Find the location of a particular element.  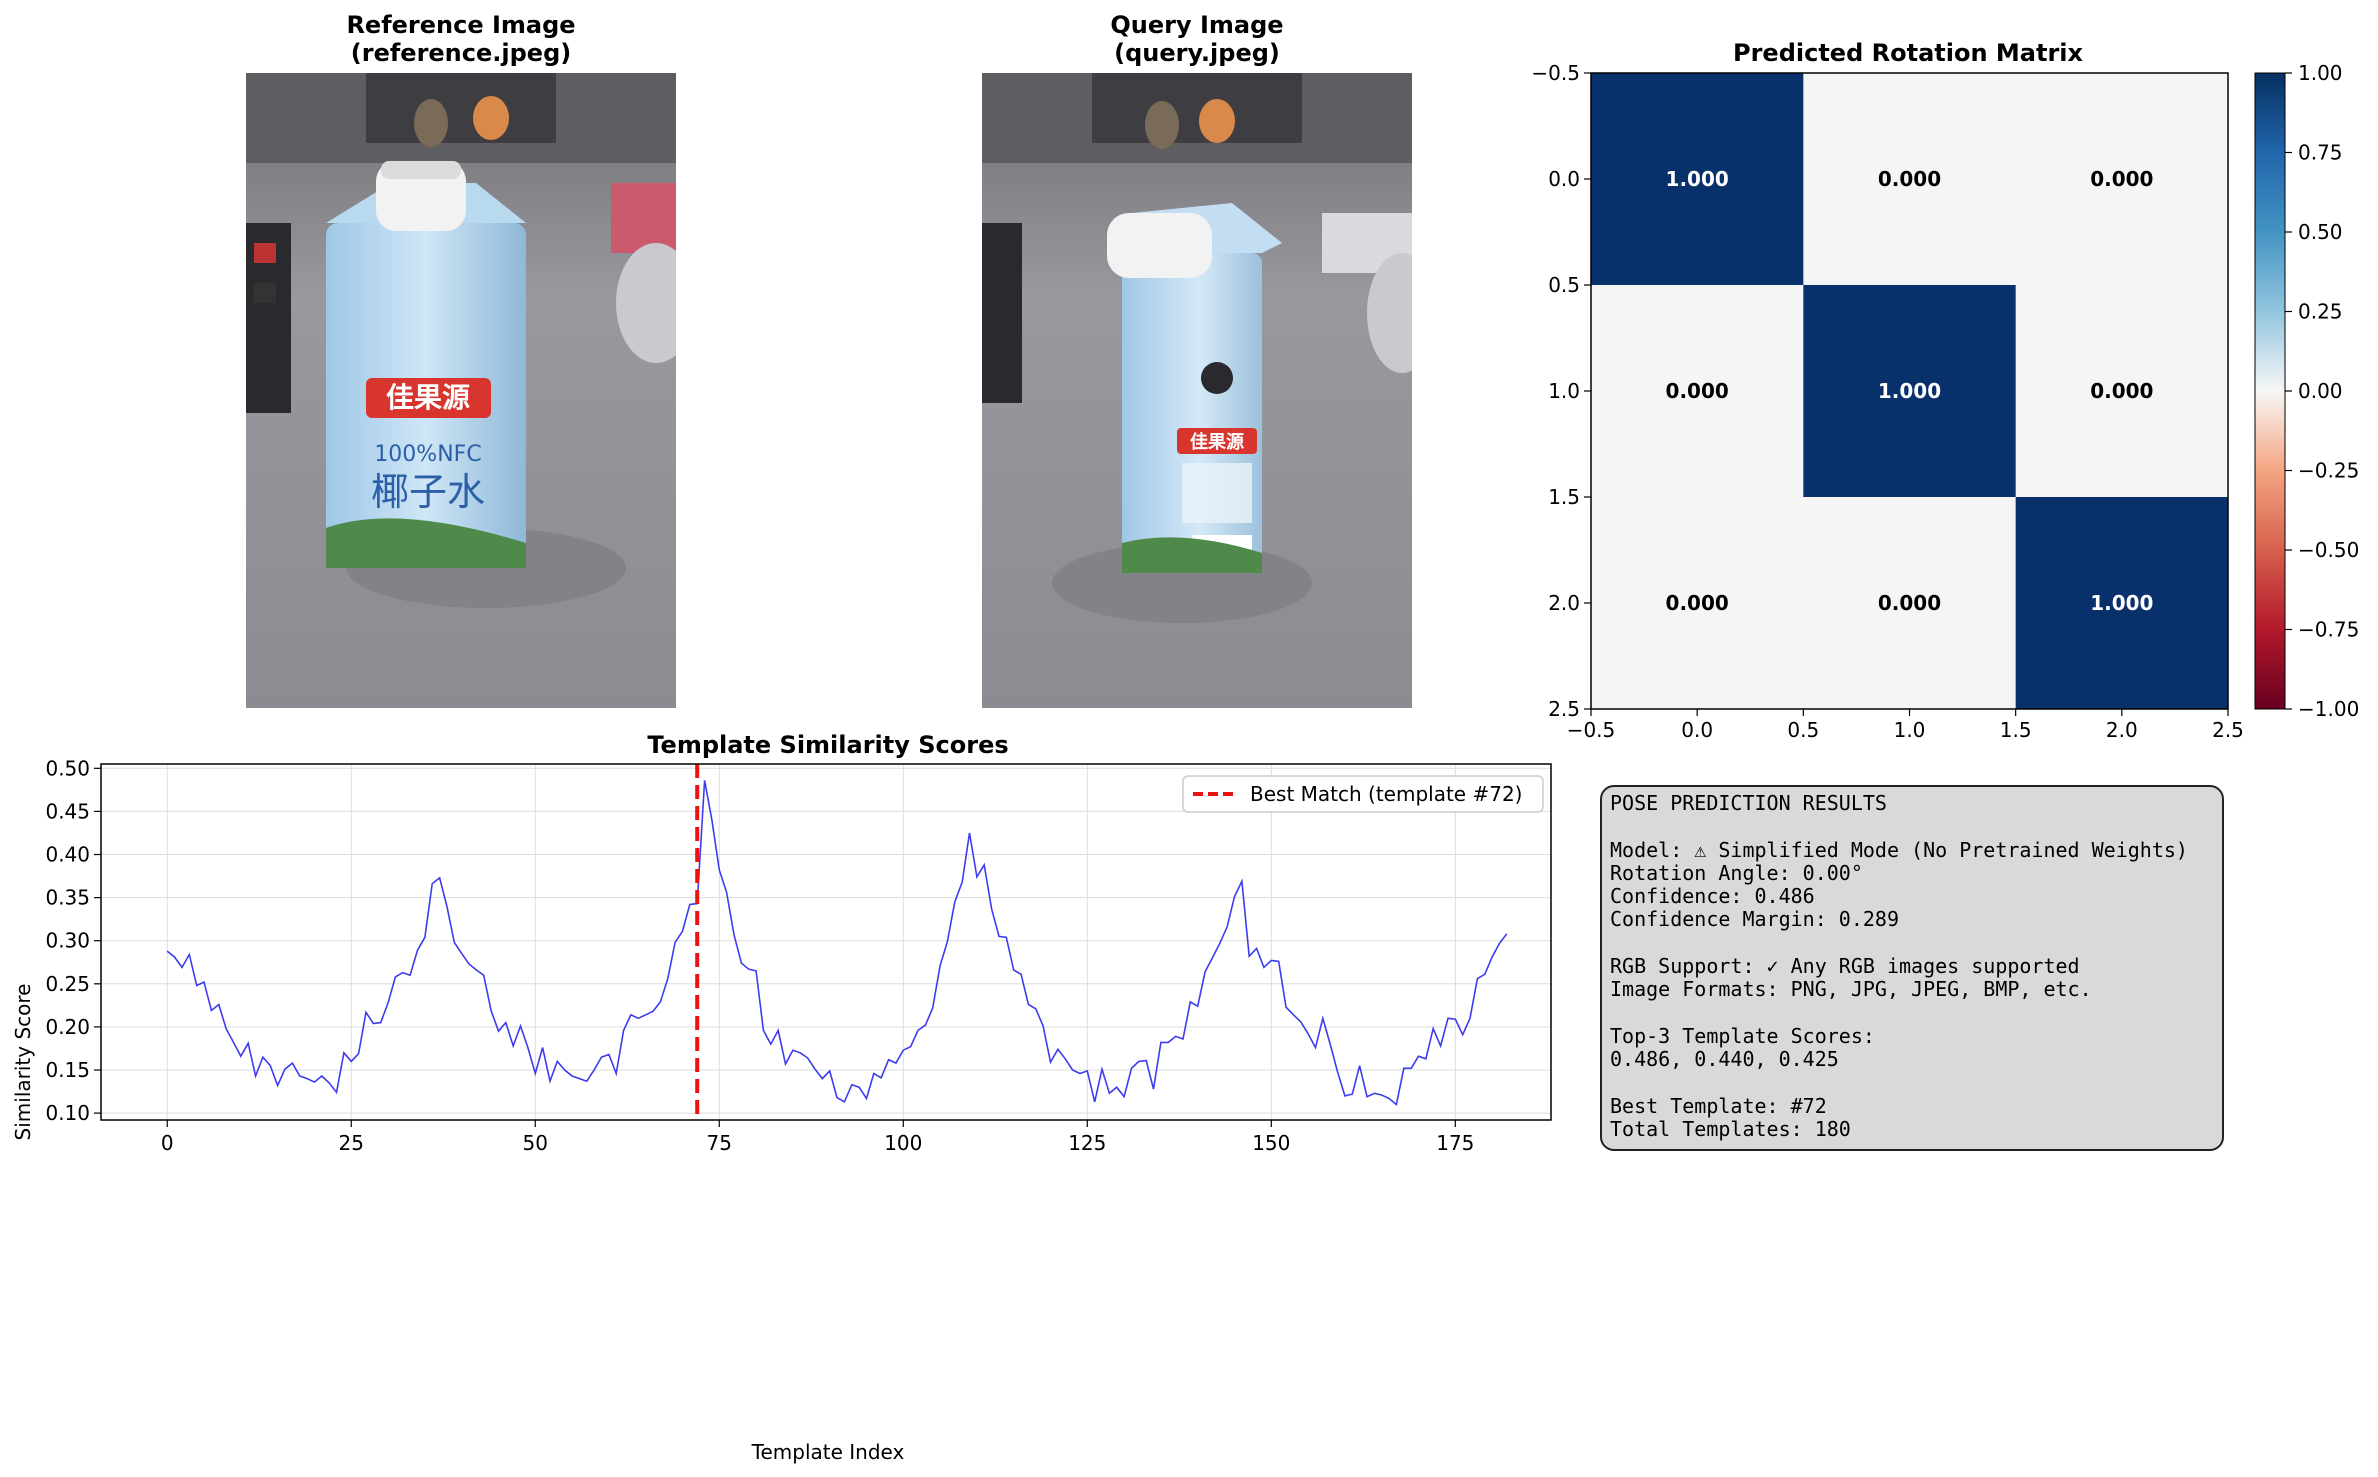

heatmap-x-tick-label: 2.5 is located at coordinates (2228, 729).